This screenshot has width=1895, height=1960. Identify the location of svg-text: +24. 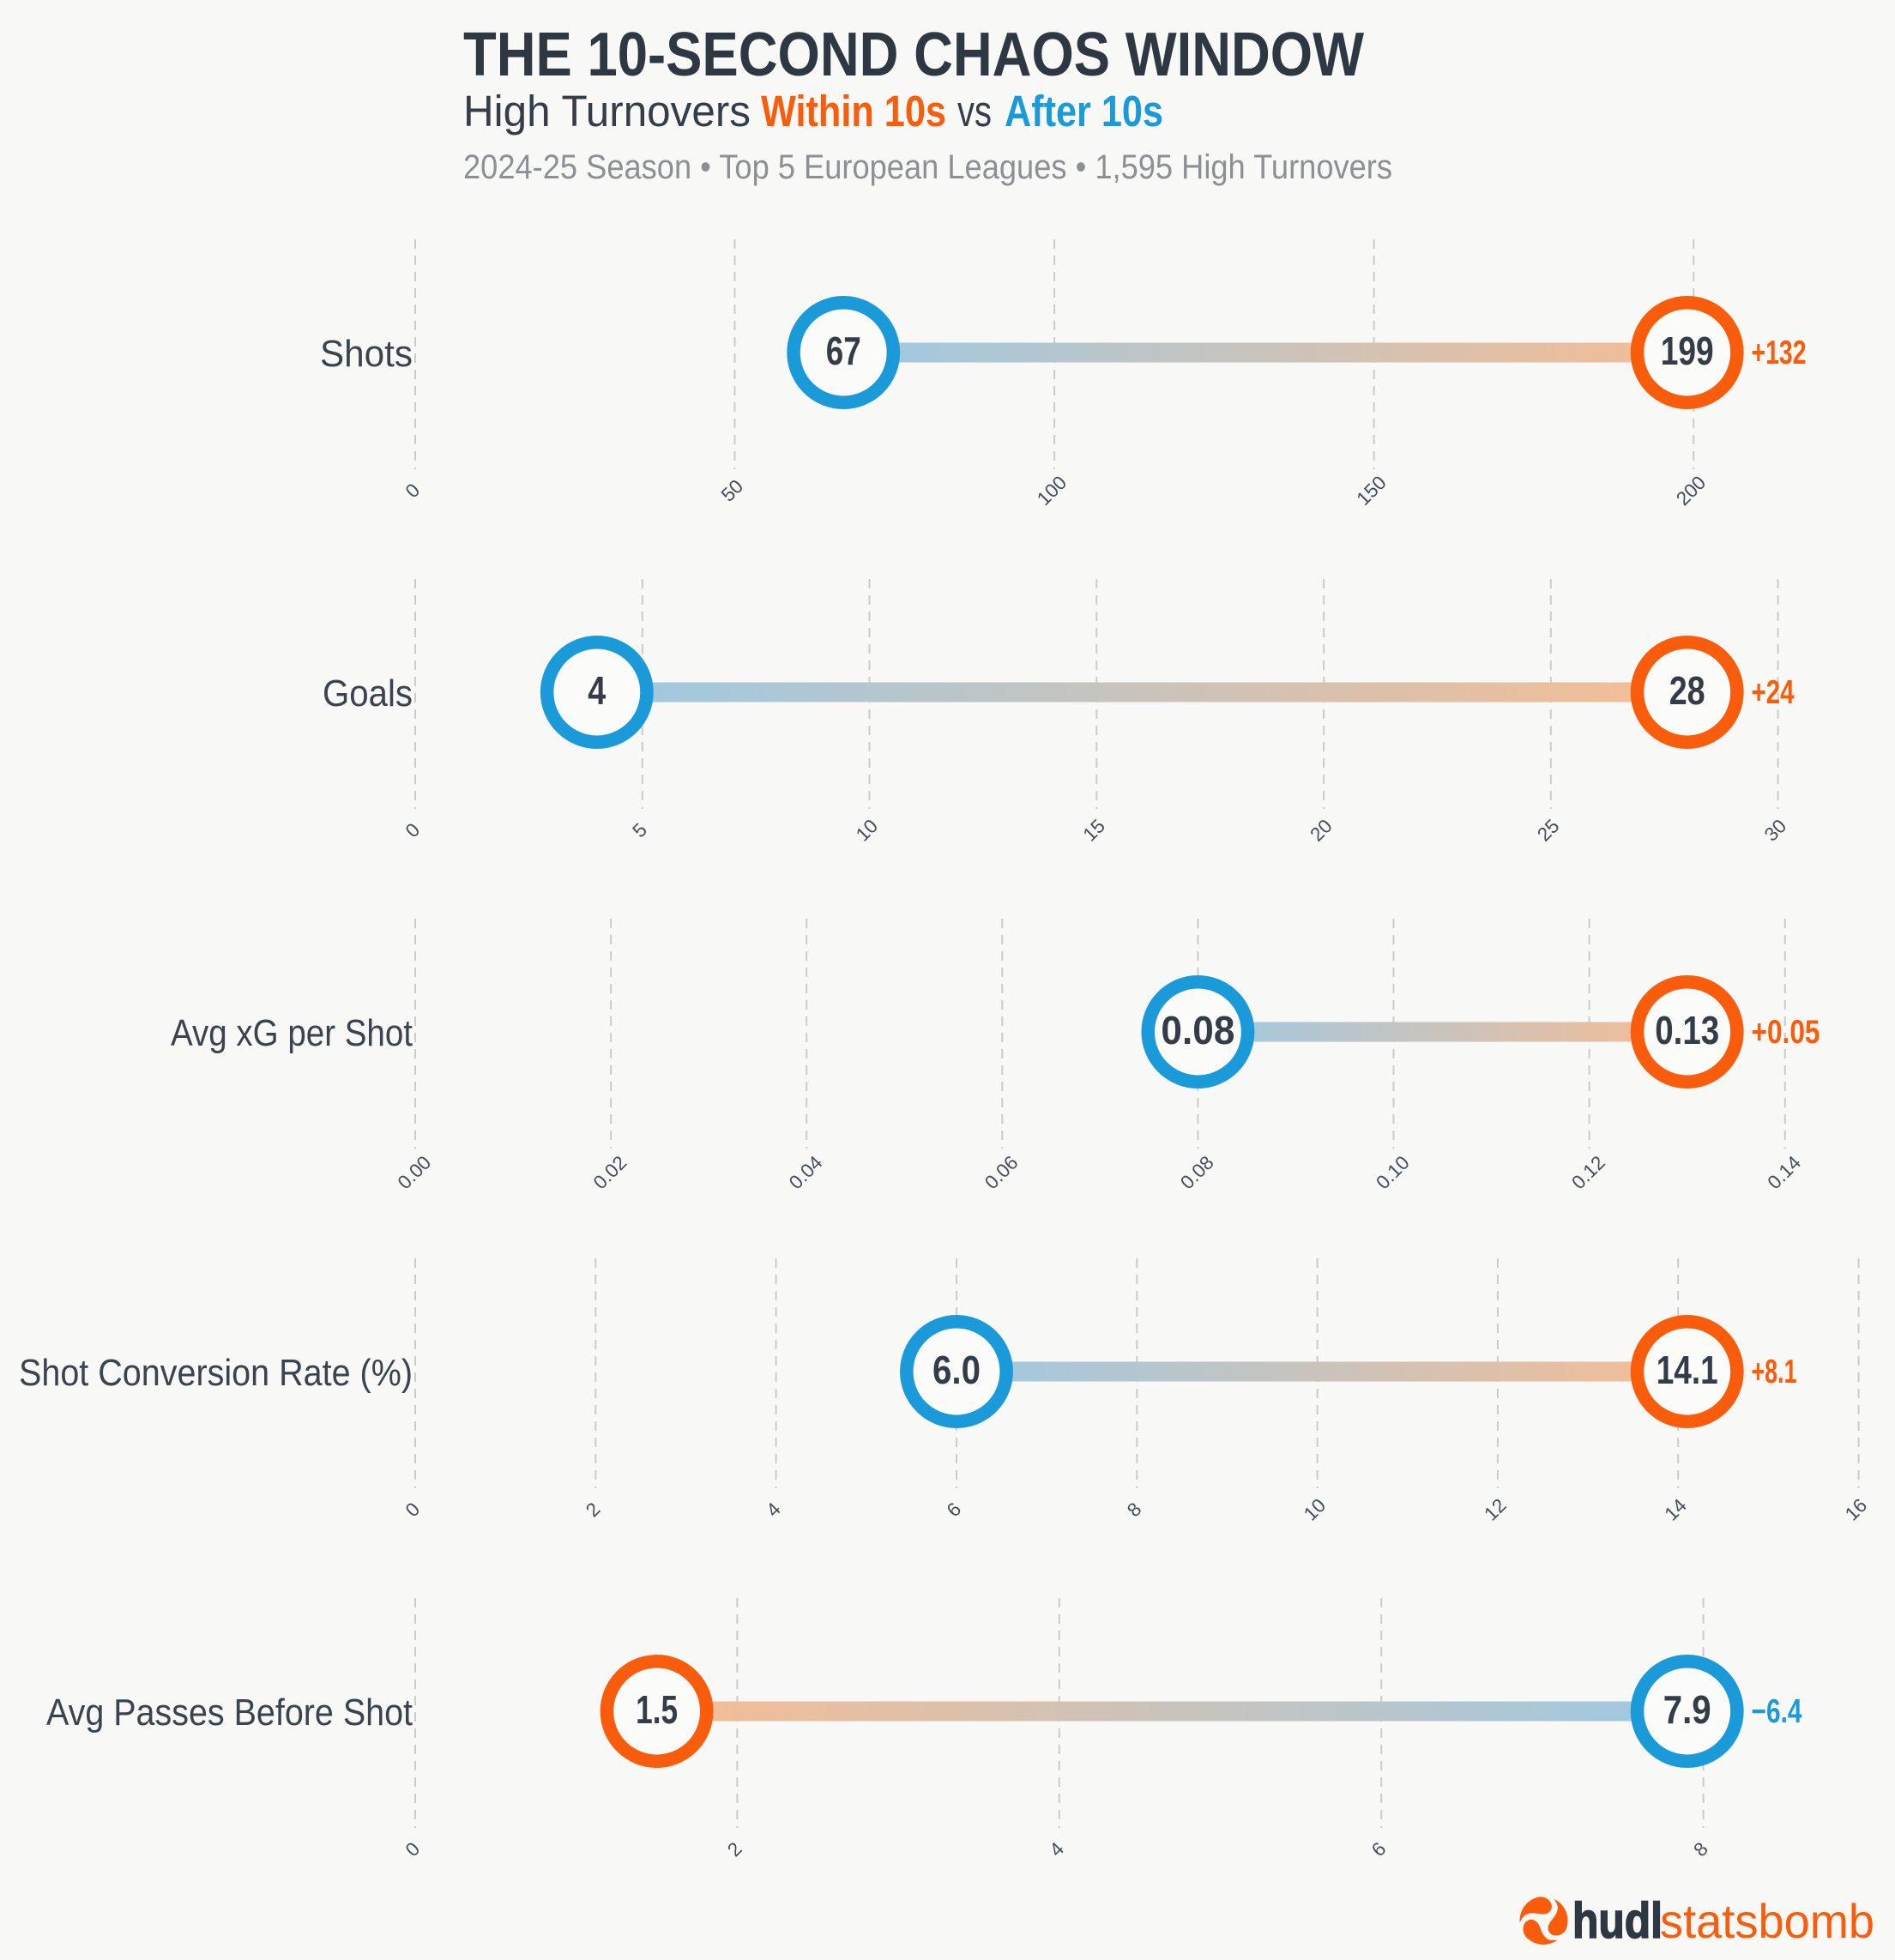
(1774, 693).